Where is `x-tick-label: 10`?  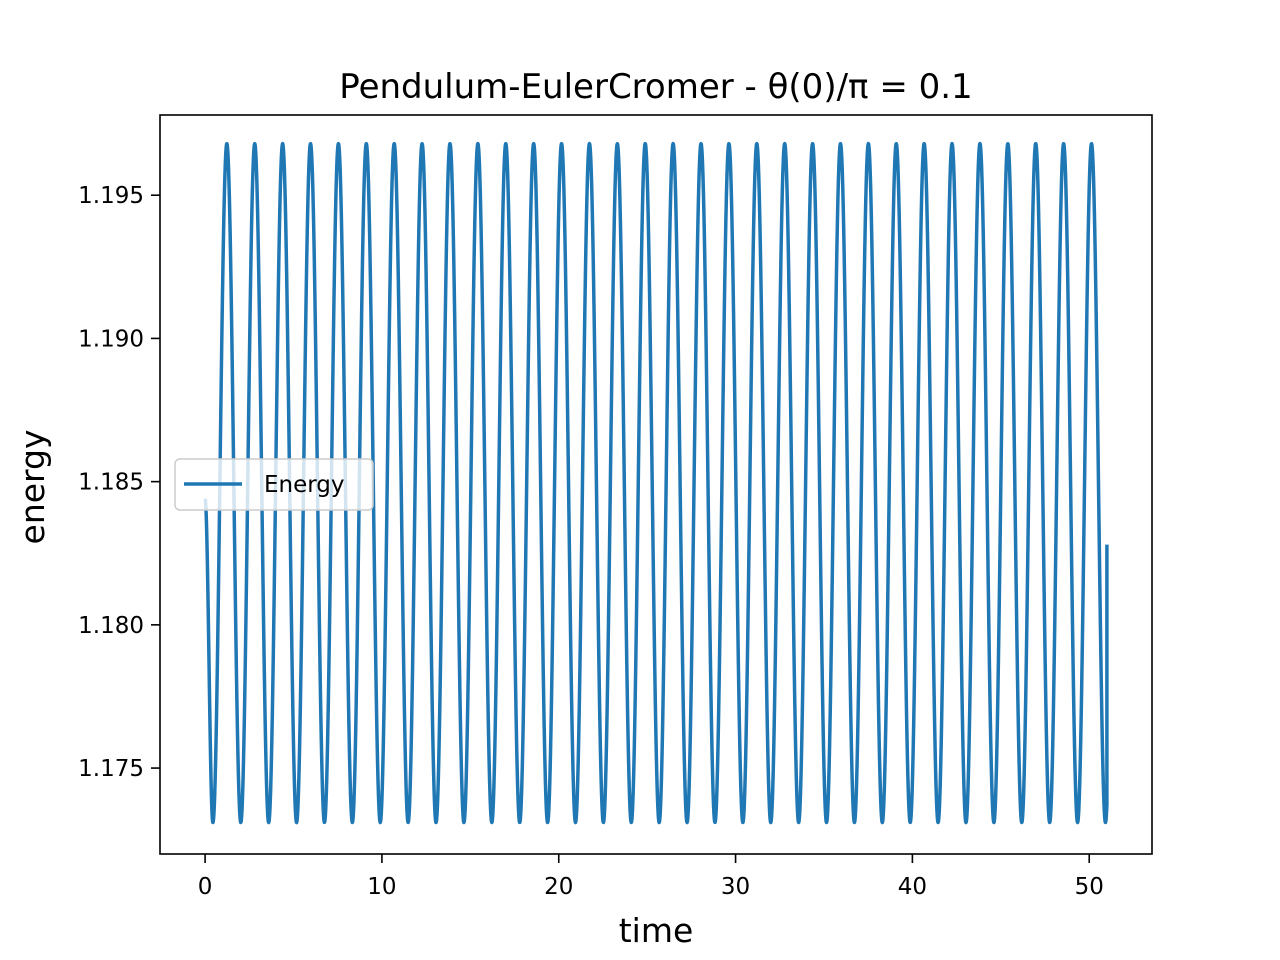
x-tick-label: 10 is located at coordinates (381, 887).